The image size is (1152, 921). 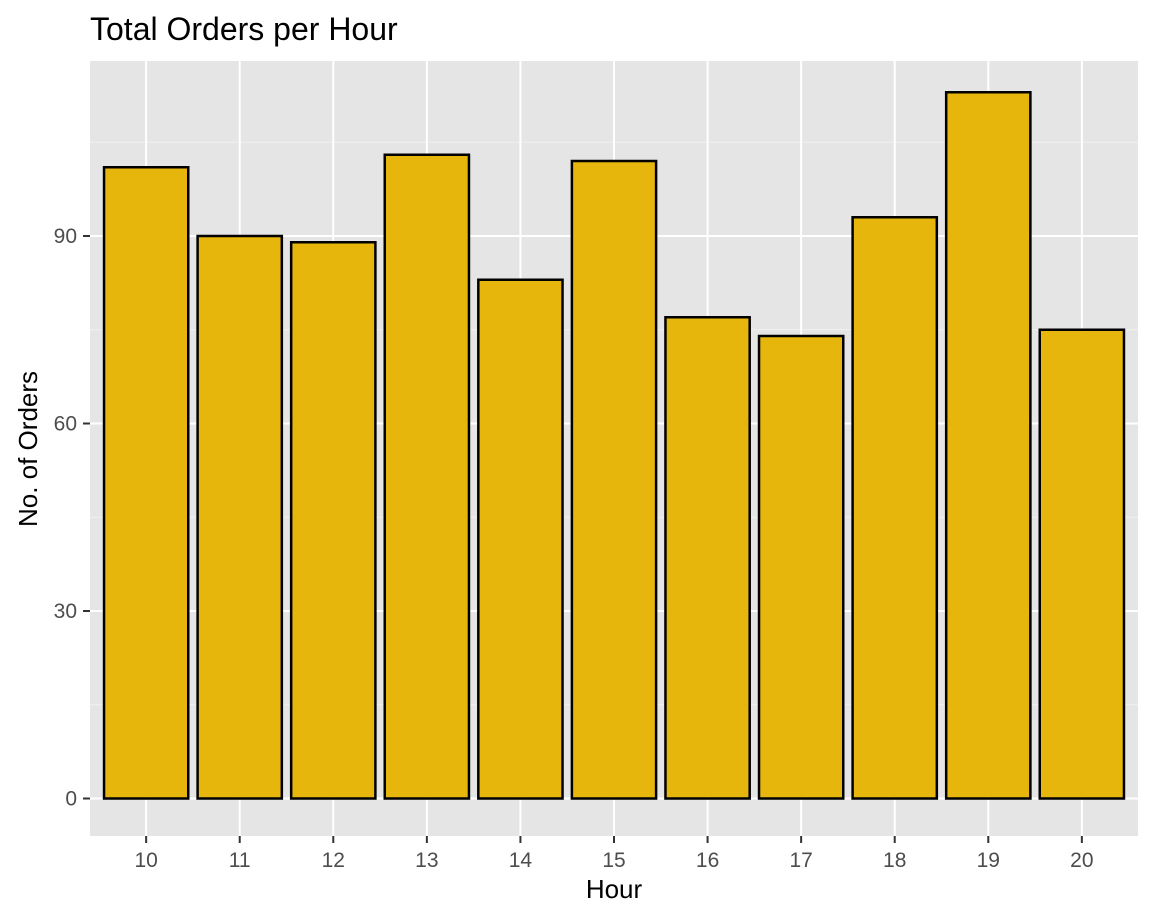 I want to click on x-axis-title: Hour, so click(x=614, y=889).